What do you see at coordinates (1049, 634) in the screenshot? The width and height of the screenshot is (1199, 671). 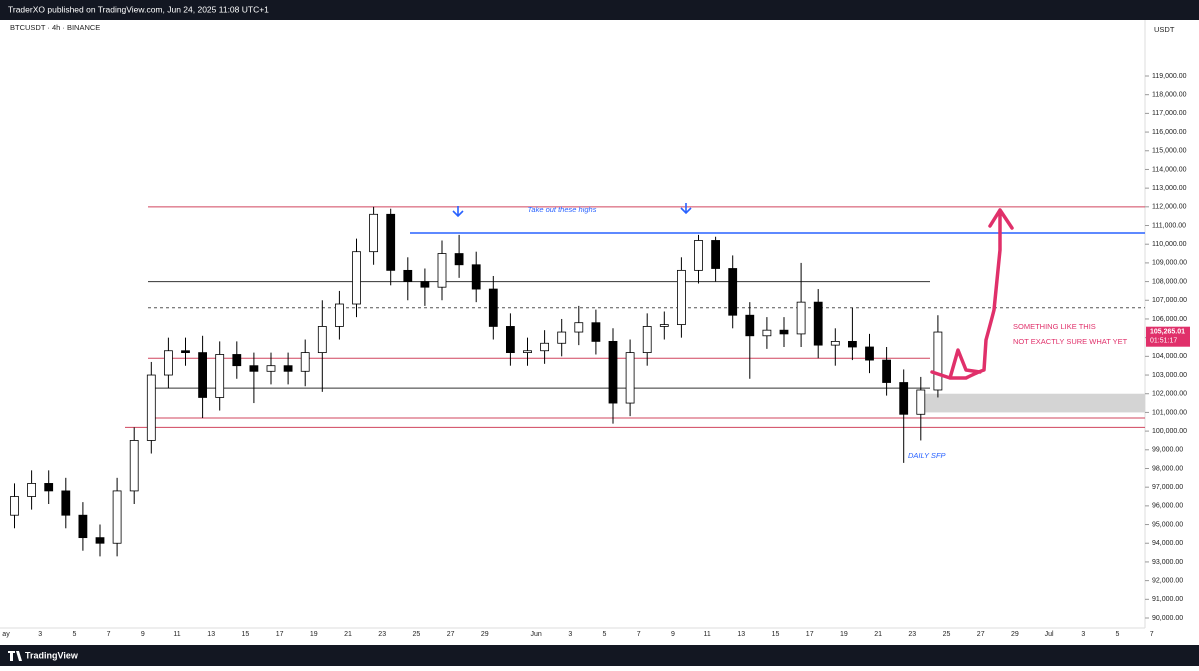 I see `x-tick-label: Jul` at bounding box center [1049, 634].